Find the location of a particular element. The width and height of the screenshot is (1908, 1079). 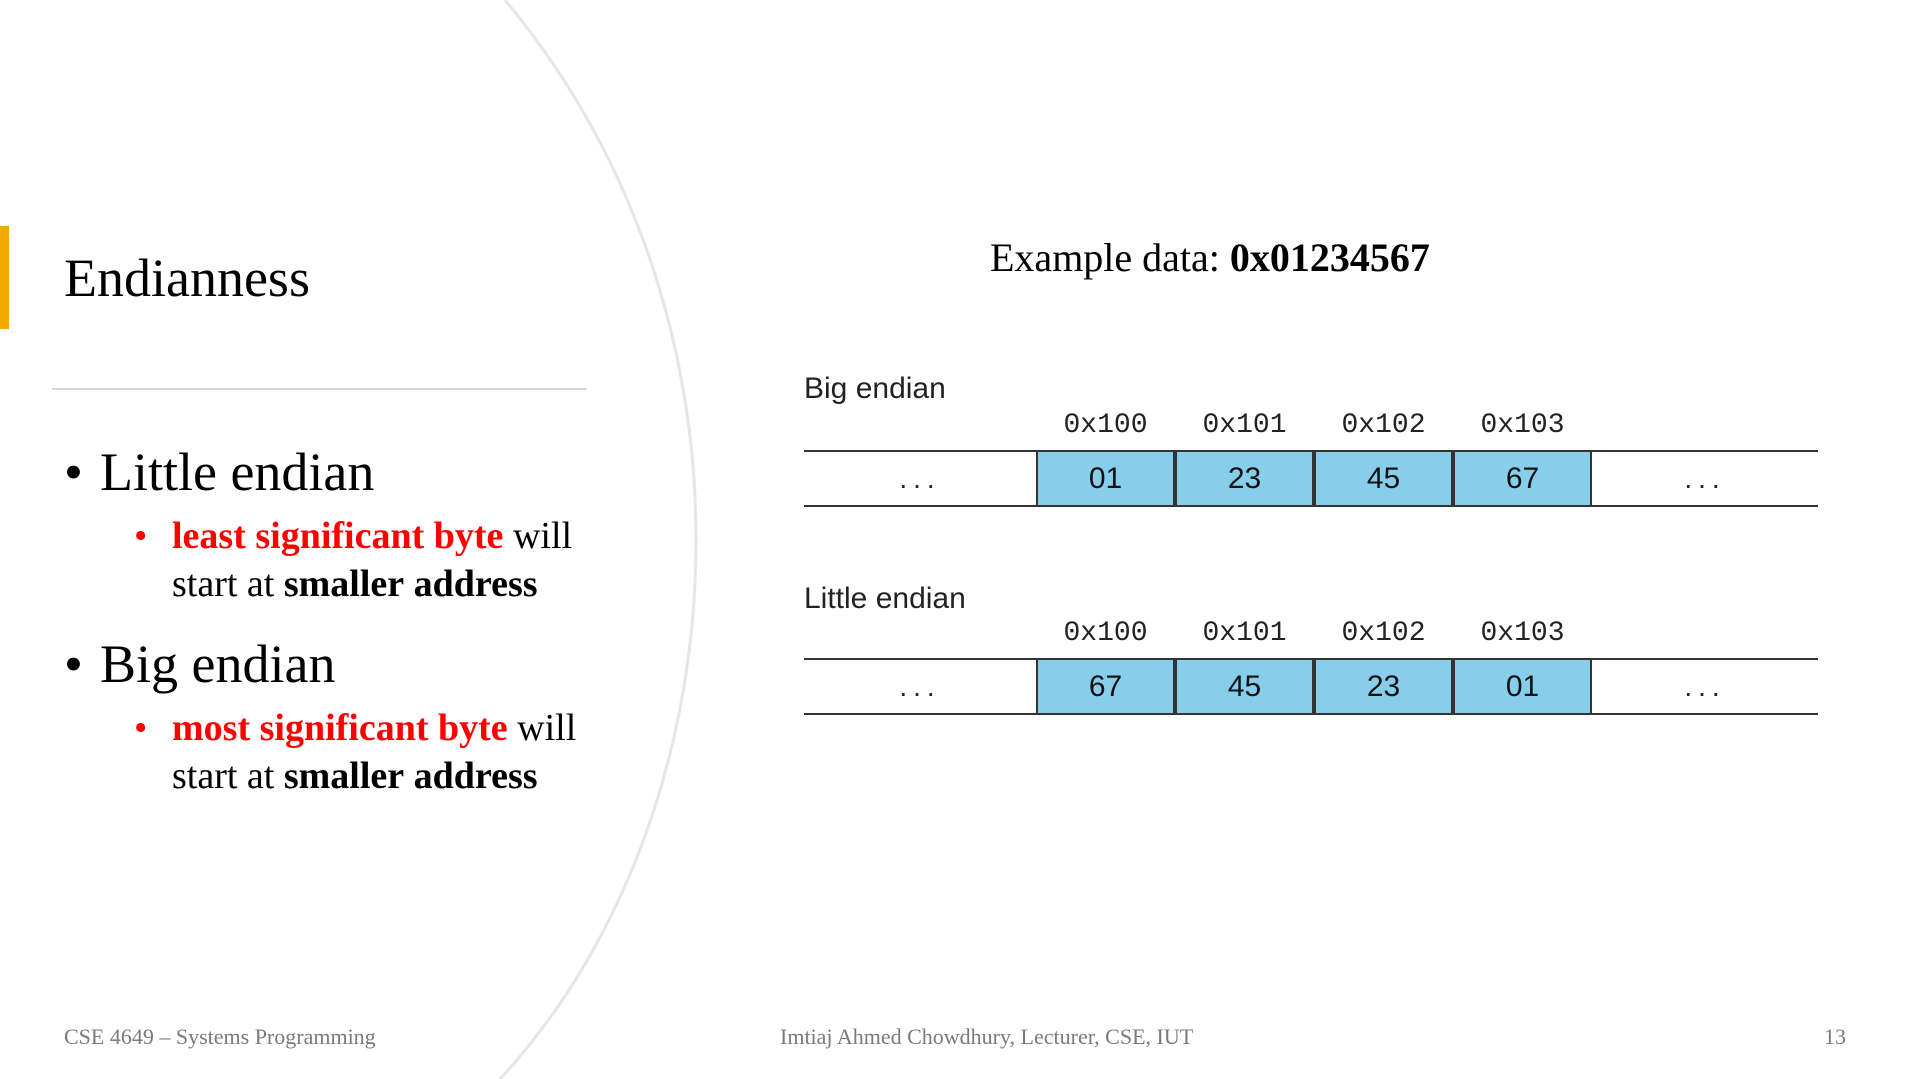

little-endian-label: Little endian is located at coordinates (885, 598).